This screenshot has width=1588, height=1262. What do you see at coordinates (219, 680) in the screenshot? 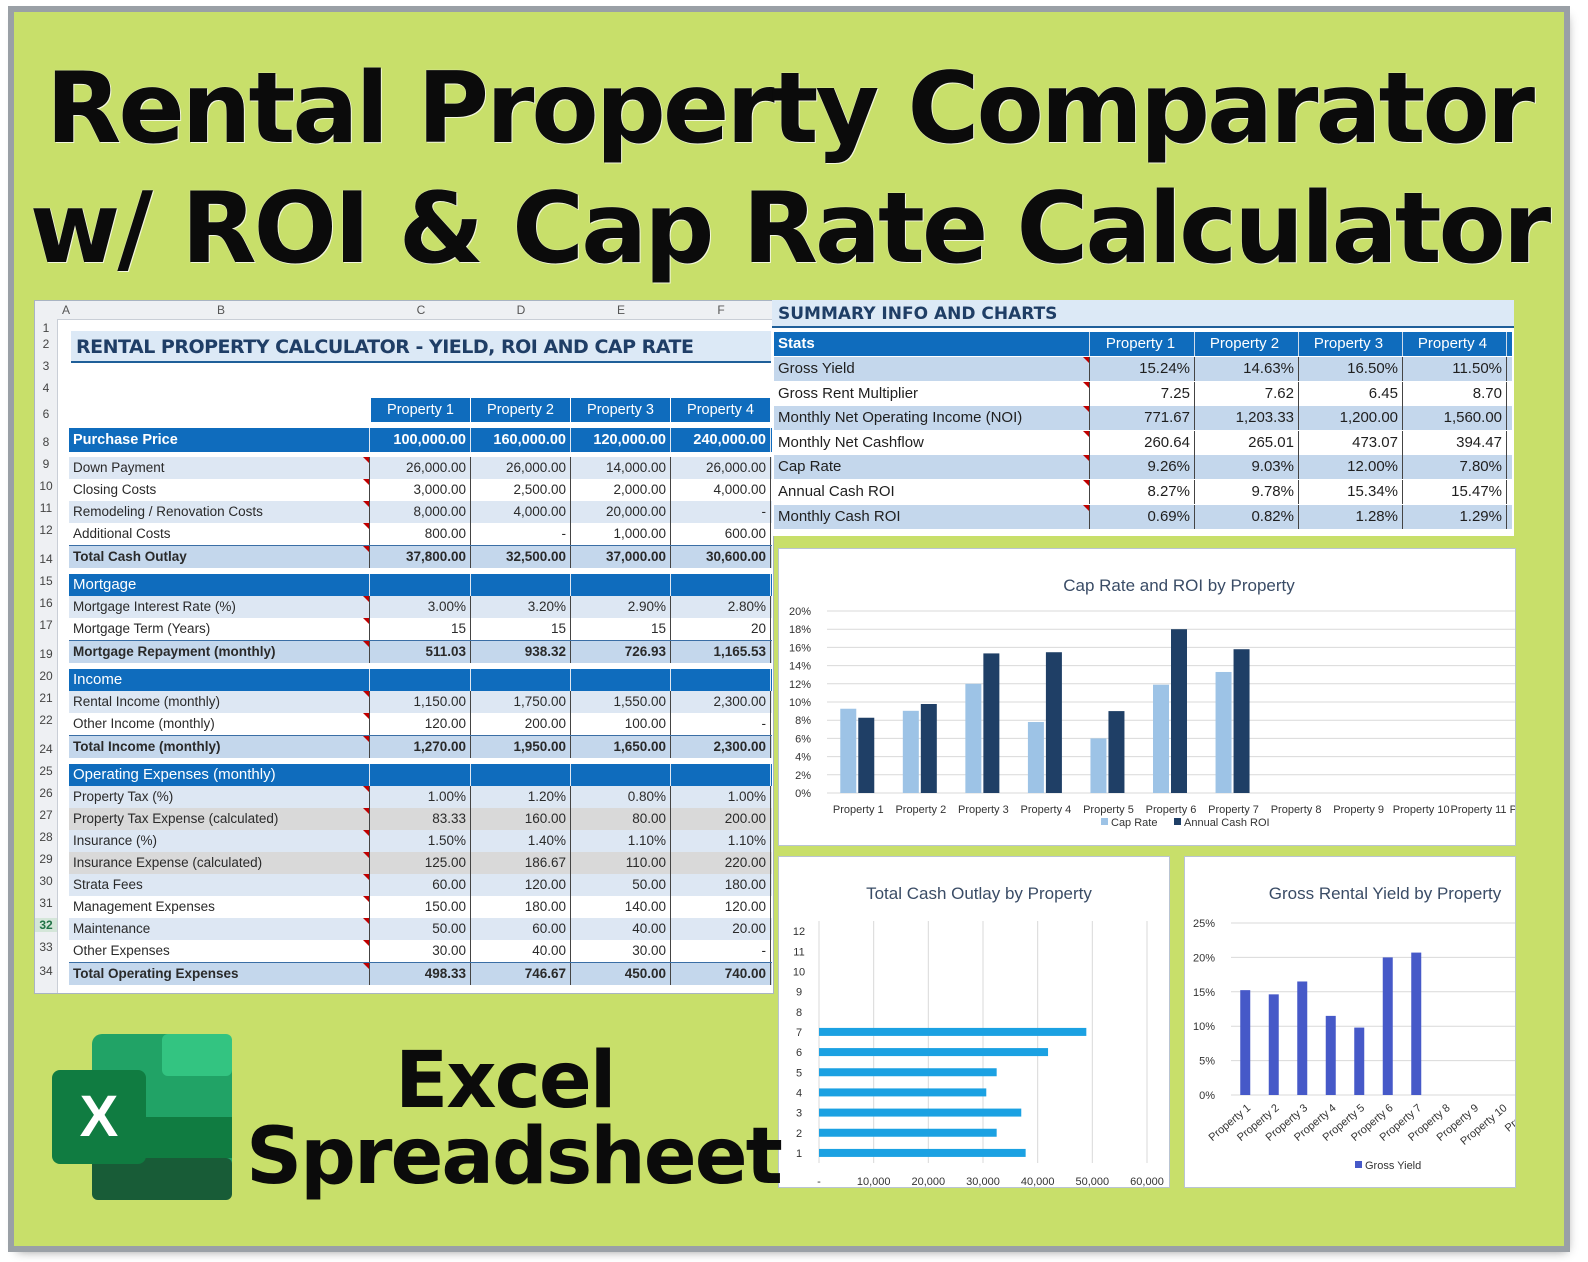
I see `row-label: Income` at bounding box center [219, 680].